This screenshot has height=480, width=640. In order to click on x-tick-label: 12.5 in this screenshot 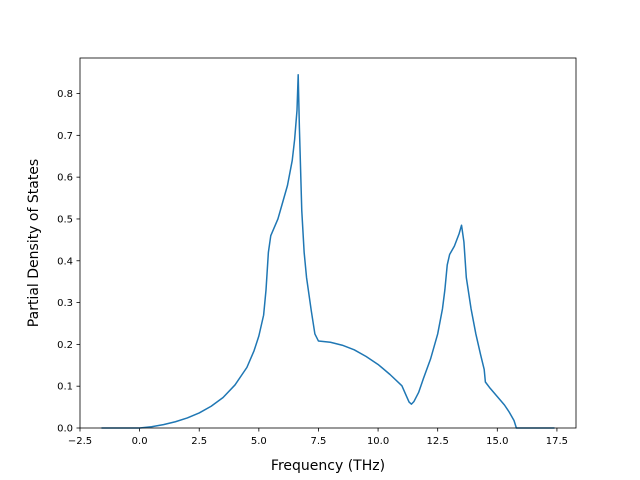, I will do `click(438, 441)`.